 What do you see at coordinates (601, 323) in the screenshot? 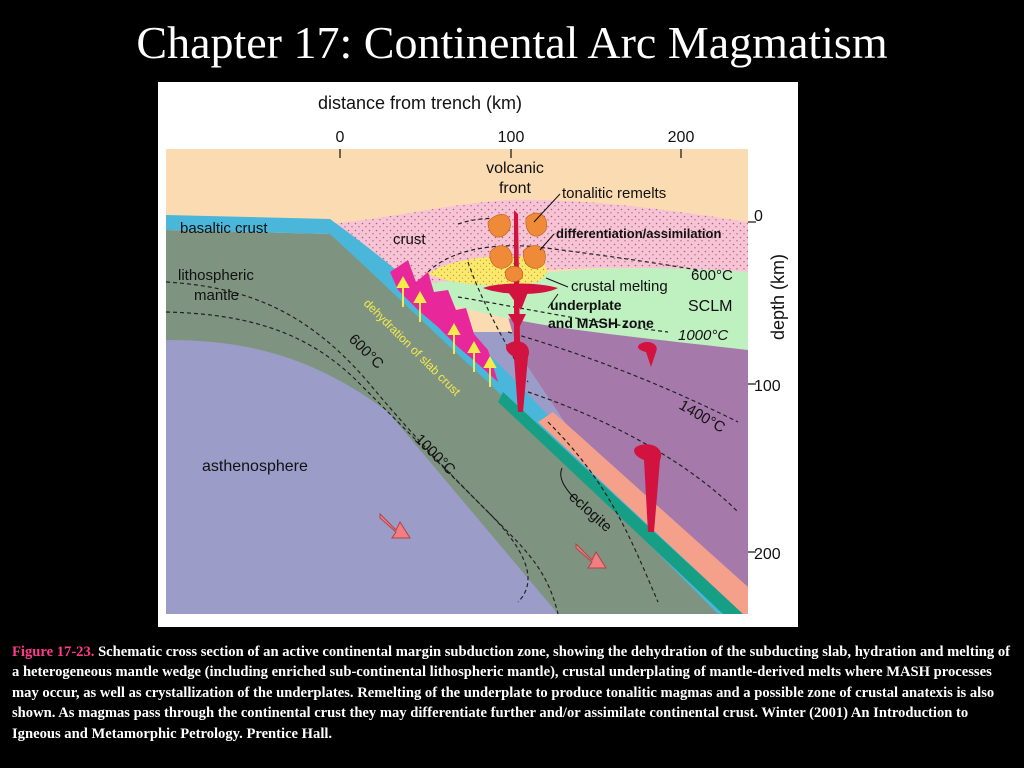
I see `label-mash-zone: and MASH zone` at bounding box center [601, 323].